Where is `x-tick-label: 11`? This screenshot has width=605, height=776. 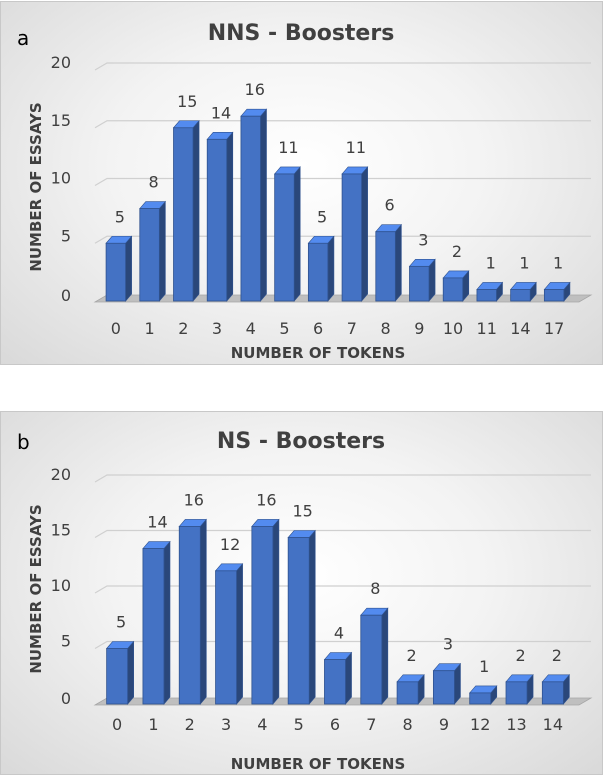
x-tick-label: 11 is located at coordinates (487, 328).